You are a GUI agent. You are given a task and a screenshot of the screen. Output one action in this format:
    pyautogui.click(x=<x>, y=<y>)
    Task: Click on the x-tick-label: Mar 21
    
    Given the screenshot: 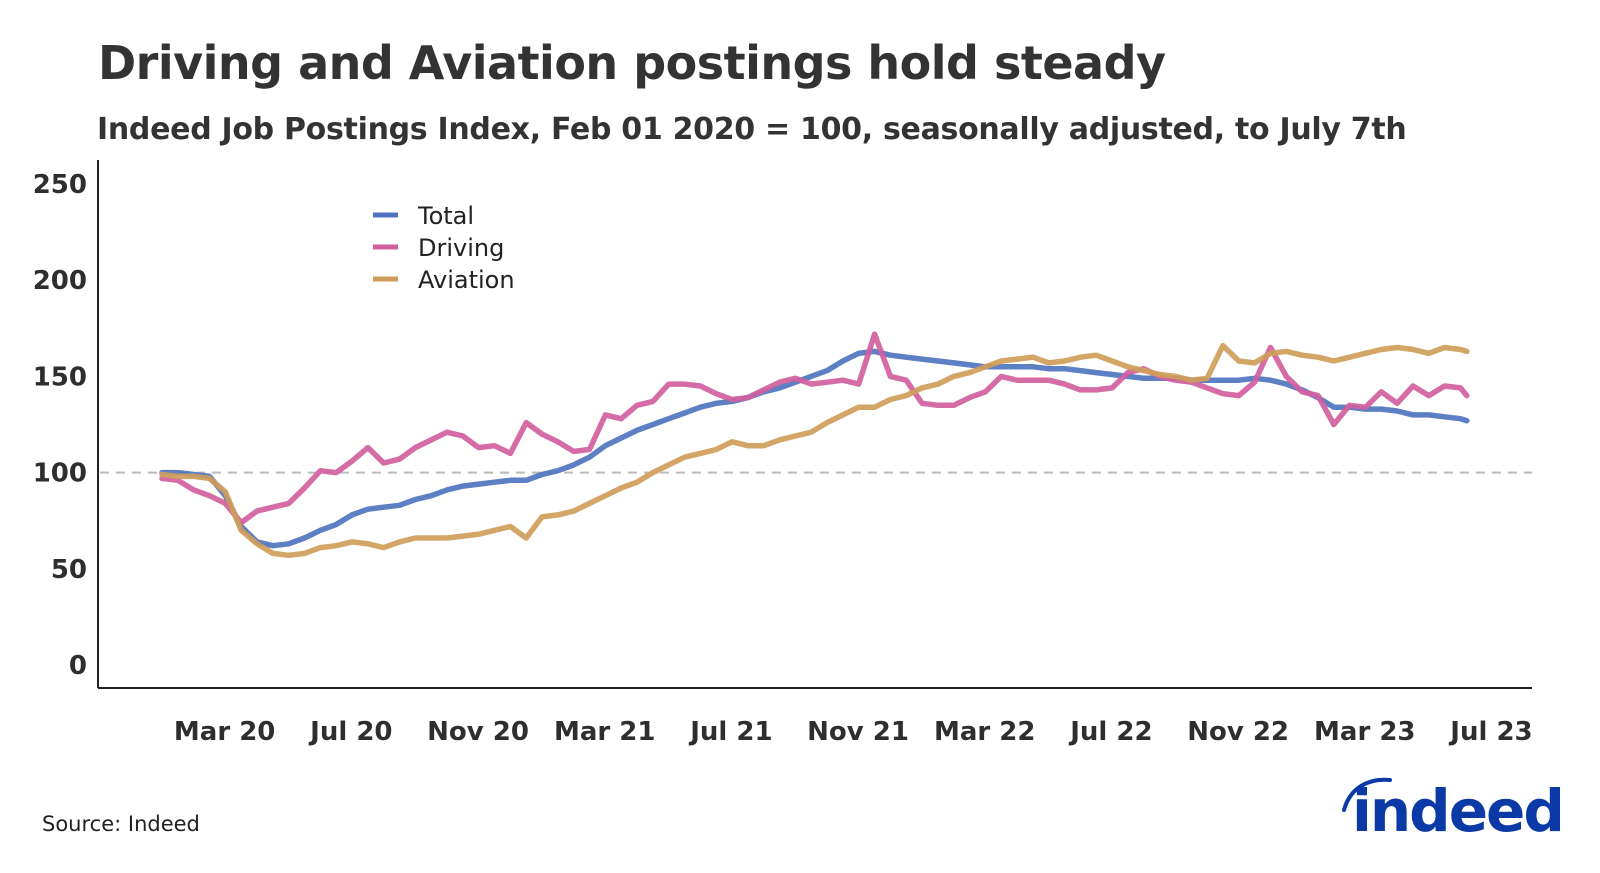 What is the action you would take?
    pyautogui.click(x=604, y=732)
    